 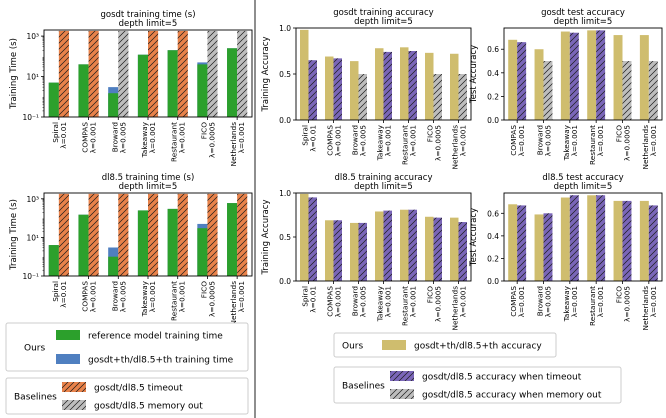 I want to click on y-axis-label: Training Time (s), so click(x=14, y=74).